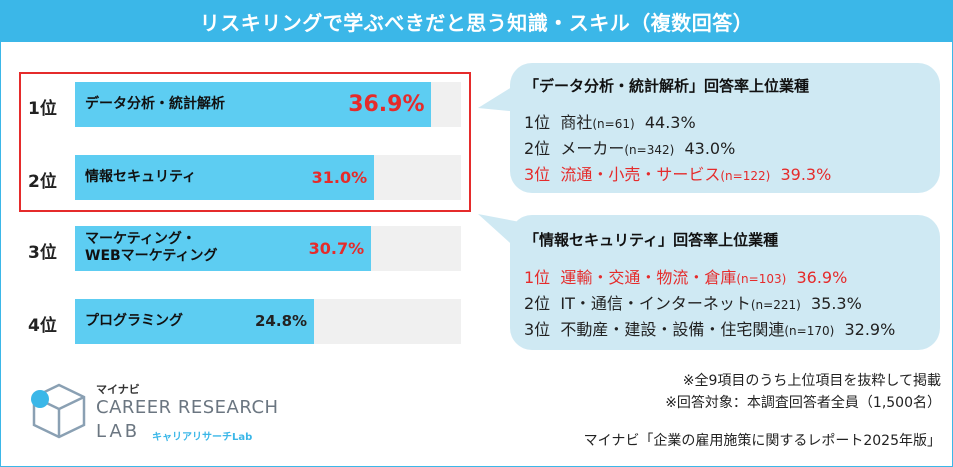 The width and height of the screenshot is (953, 467). What do you see at coordinates (870, 329) in the screenshot?
I see `row-pct: 32.9%` at bounding box center [870, 329].